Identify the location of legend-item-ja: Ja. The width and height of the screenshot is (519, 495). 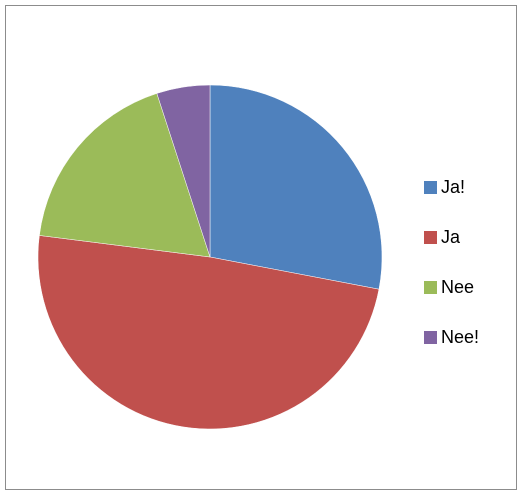
(469, 237).